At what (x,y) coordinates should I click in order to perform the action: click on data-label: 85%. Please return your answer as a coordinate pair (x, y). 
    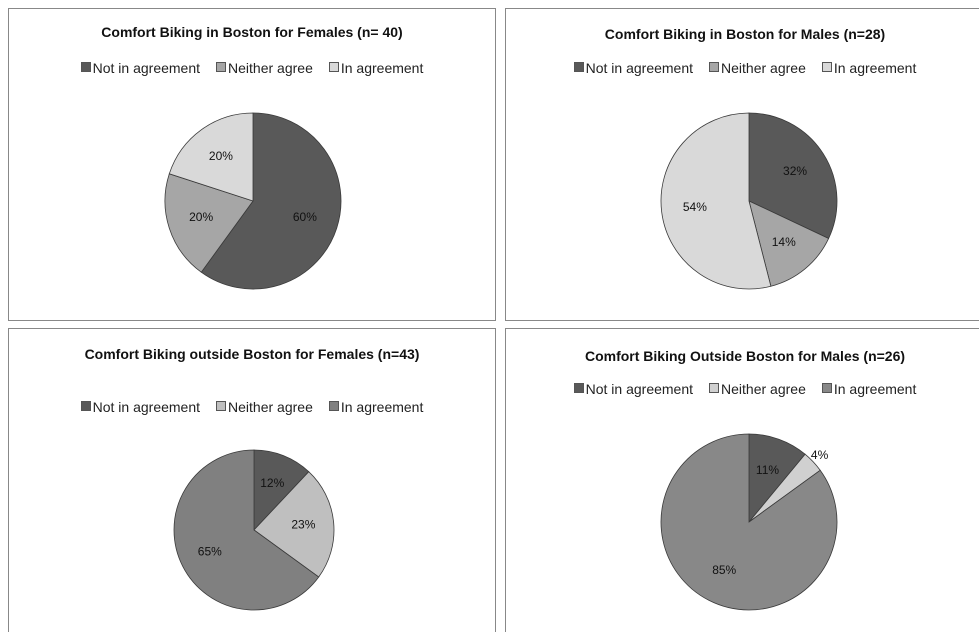
    Looking at the image, I should click on (724, 570).